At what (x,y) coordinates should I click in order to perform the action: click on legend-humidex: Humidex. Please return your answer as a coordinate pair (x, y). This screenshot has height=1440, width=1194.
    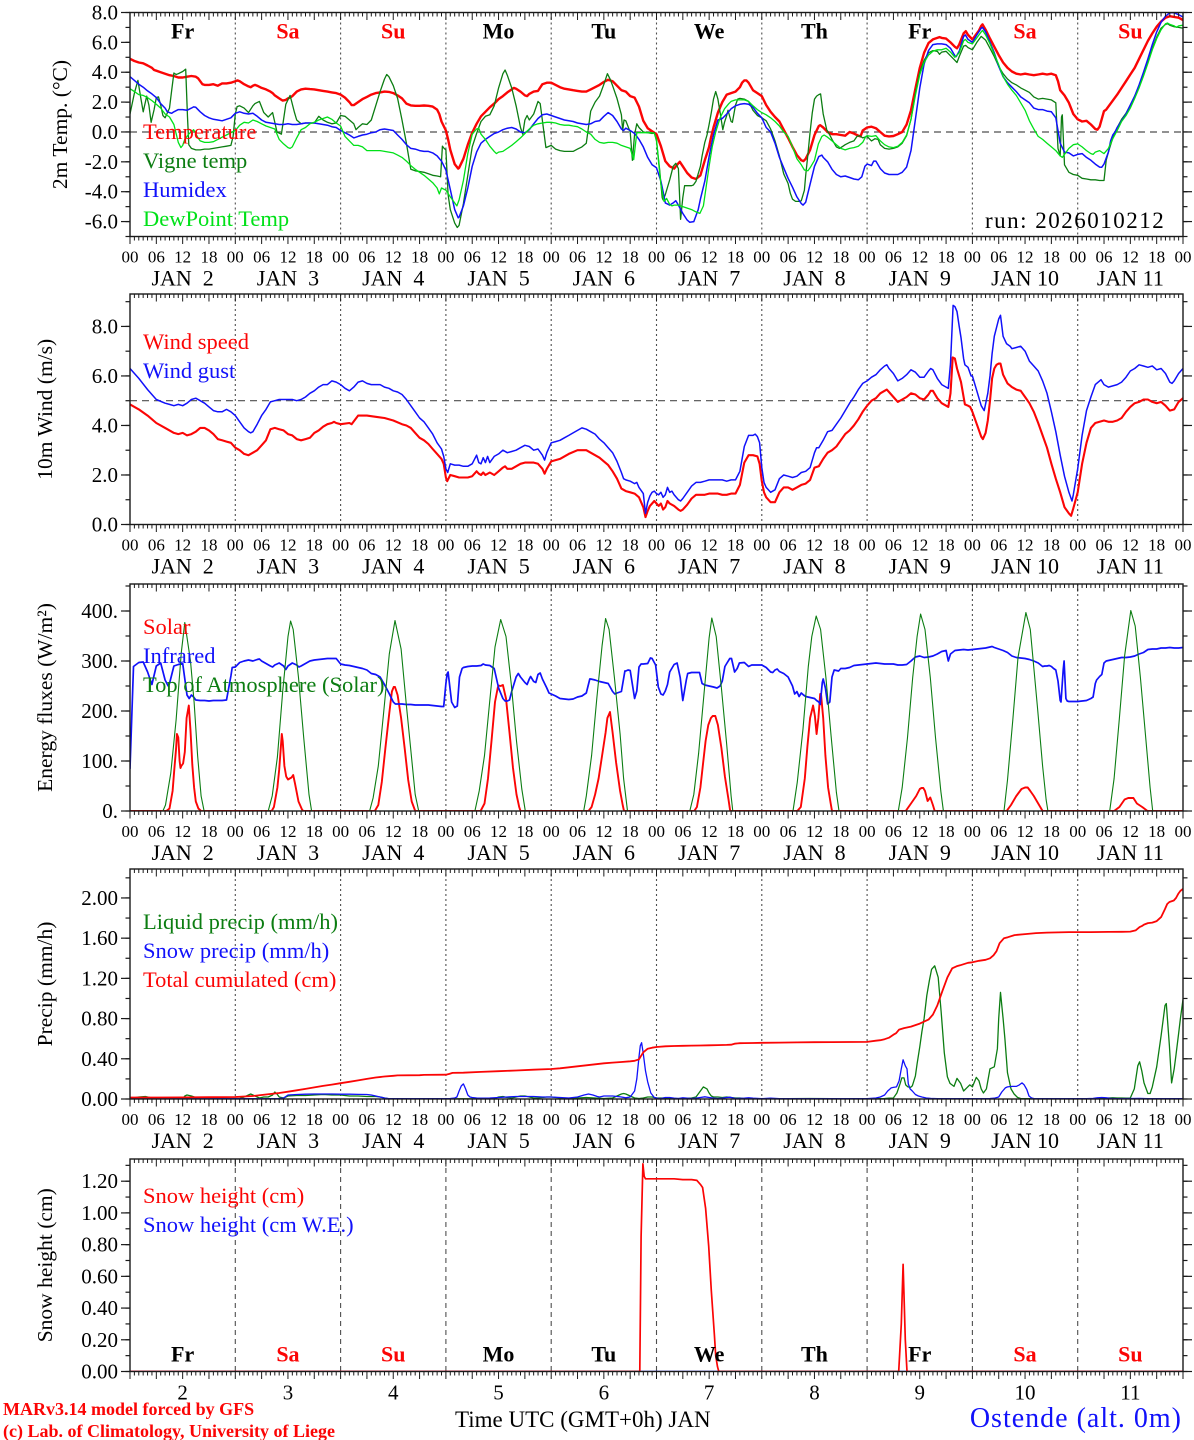
    Looking at the image, I should click on (185, 189).